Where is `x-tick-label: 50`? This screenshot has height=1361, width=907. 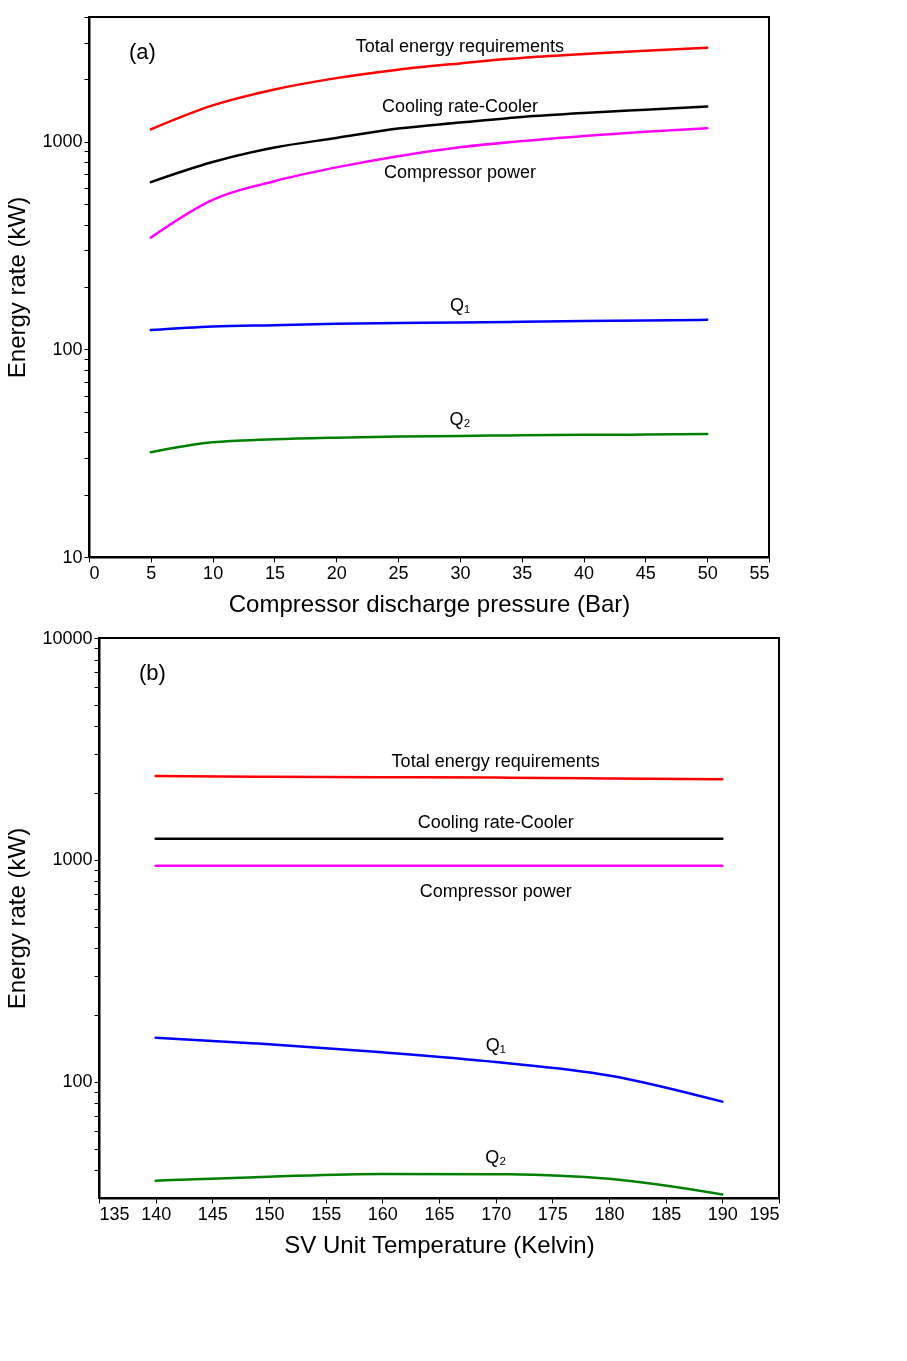
x-tick-label: 50 is located at coordinates (707, 572).